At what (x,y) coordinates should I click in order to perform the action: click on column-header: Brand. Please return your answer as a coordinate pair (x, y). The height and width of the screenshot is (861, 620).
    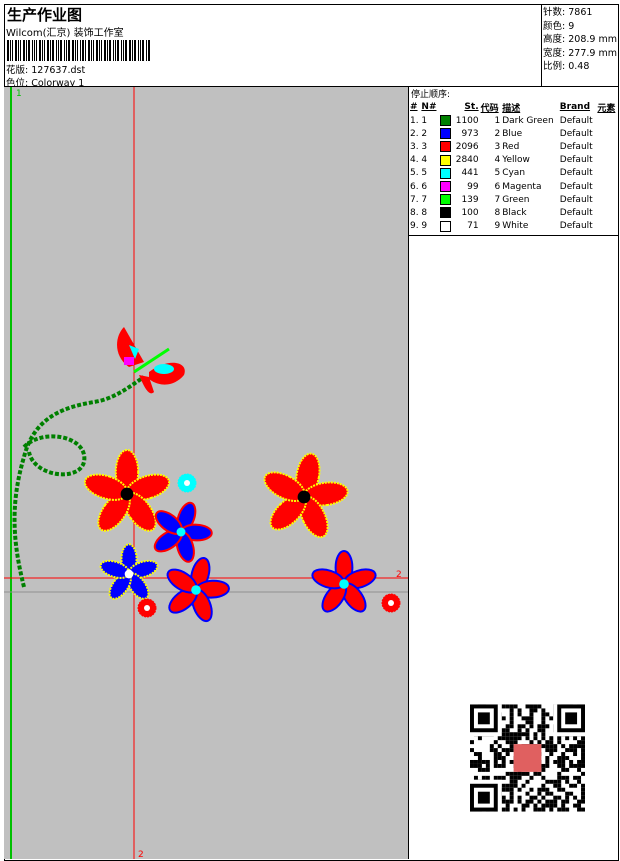
    Looking at the image, I should click on (575, 107).